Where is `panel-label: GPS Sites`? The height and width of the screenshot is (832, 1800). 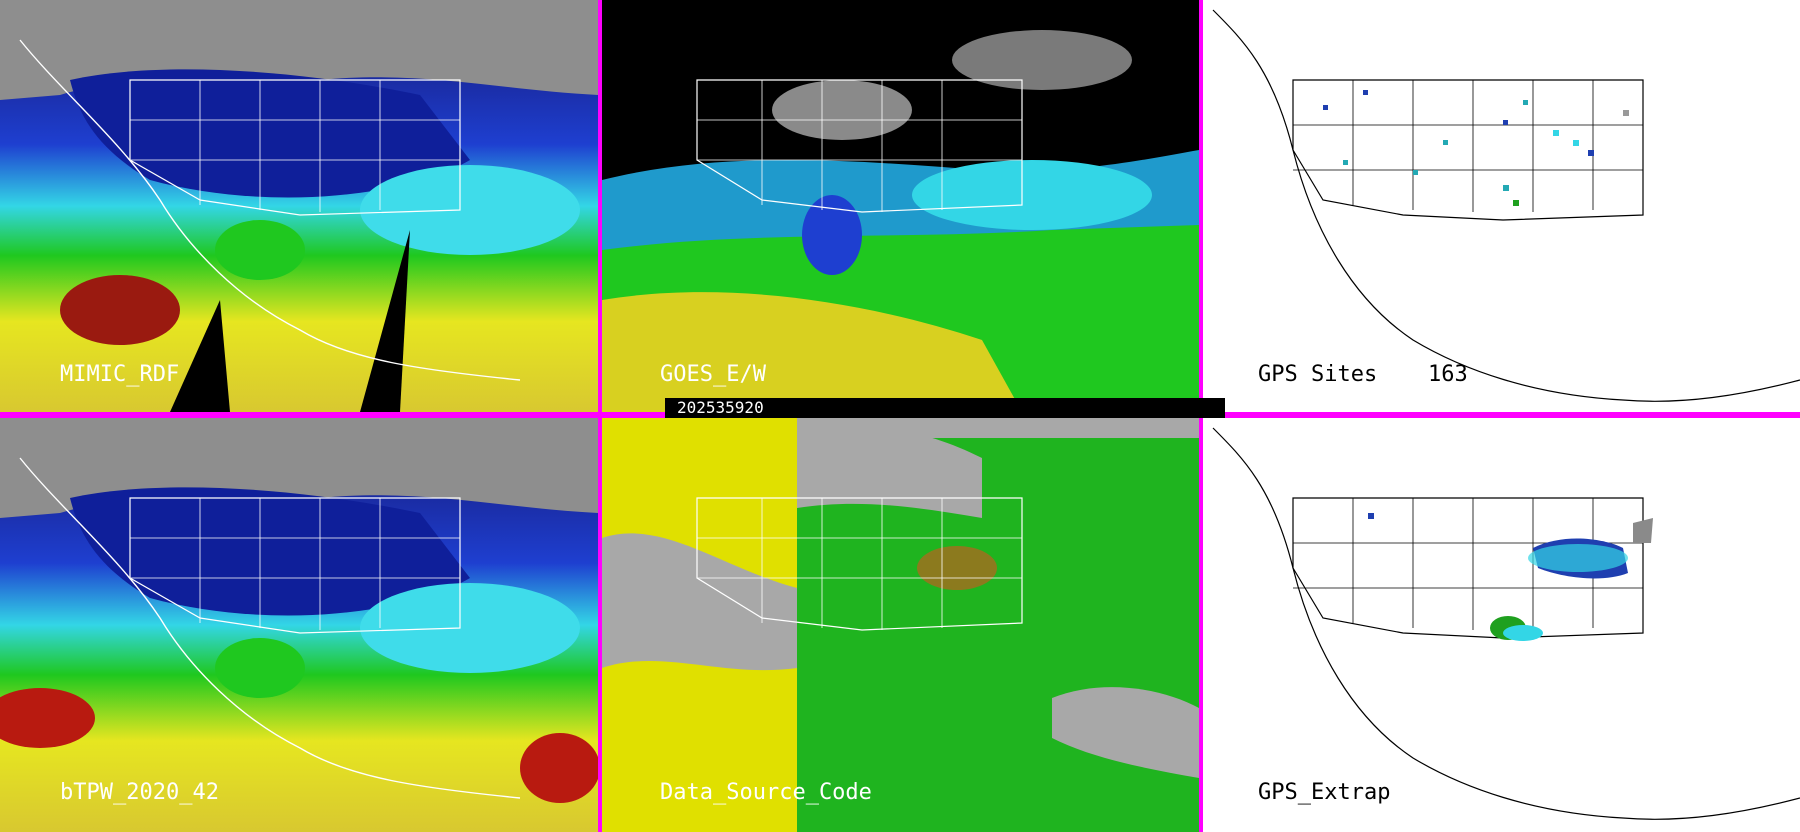 panel-label: GPS Sites is located at coordinates (1318, 374).